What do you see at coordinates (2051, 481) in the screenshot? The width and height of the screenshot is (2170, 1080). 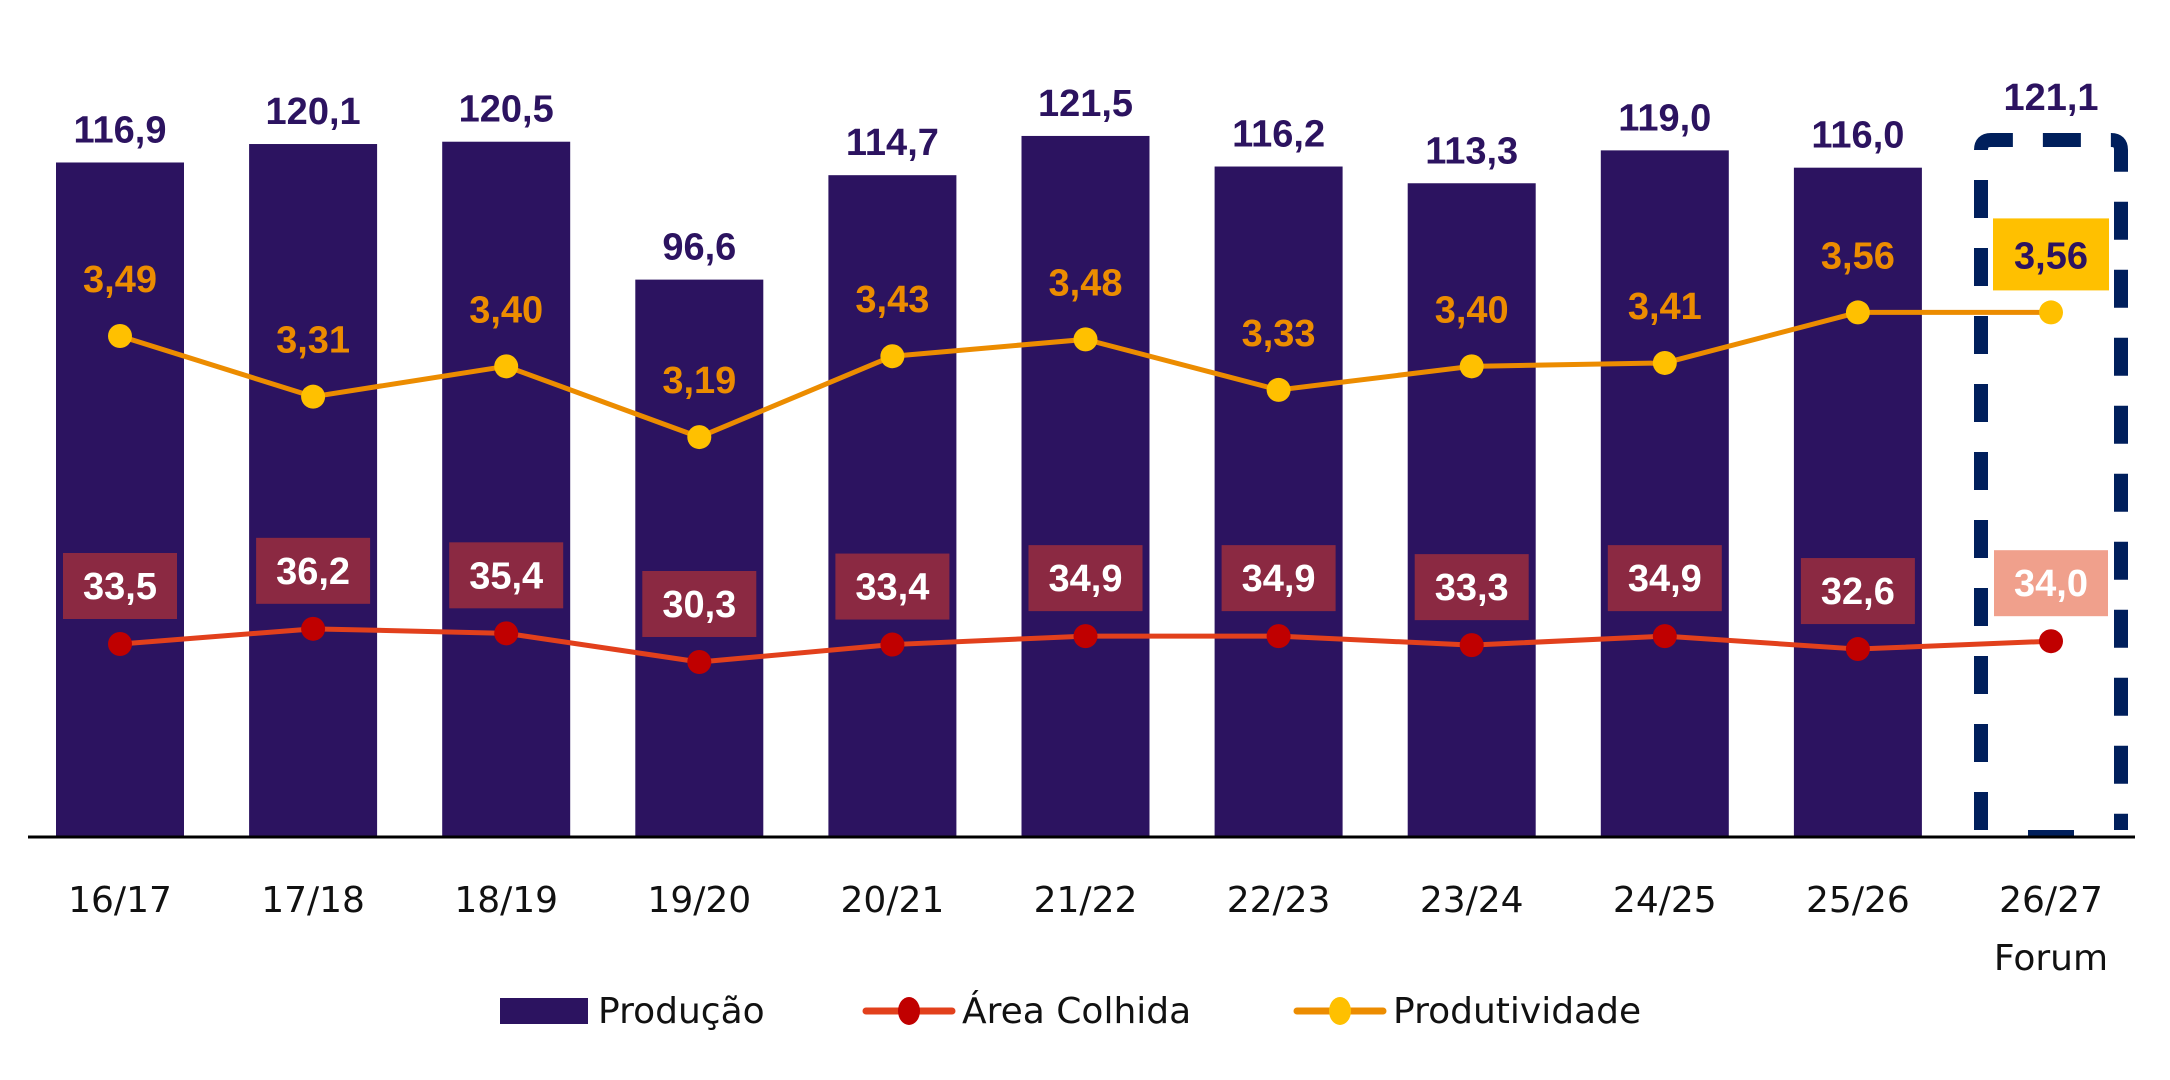 I see `forecast-highlight-box` at bounding box center [2051, 481].